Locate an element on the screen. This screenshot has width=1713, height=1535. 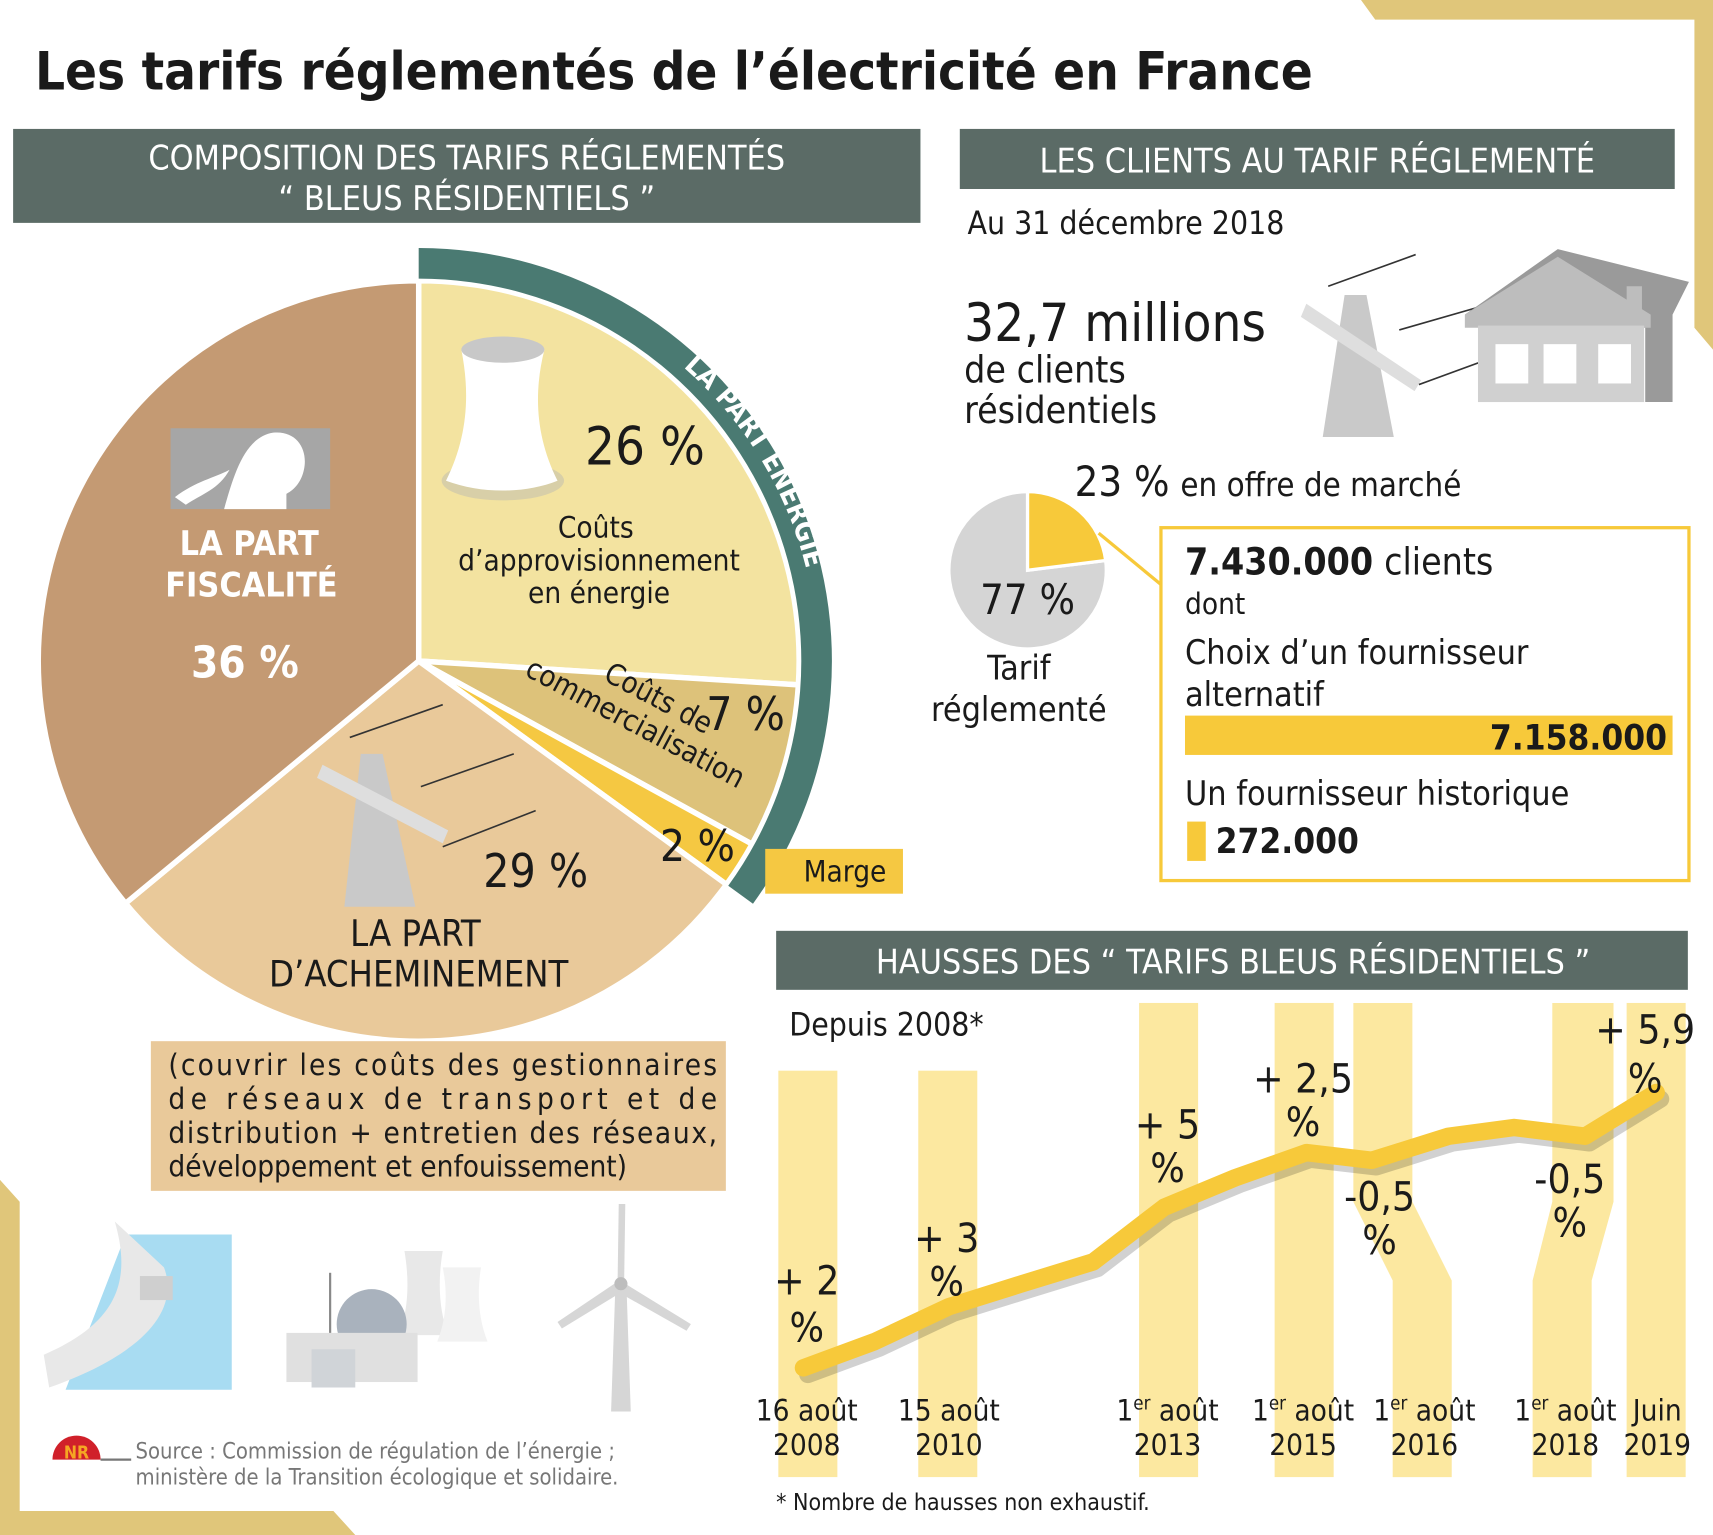
acheminement-note-box is located at coordinates (438, 1116).